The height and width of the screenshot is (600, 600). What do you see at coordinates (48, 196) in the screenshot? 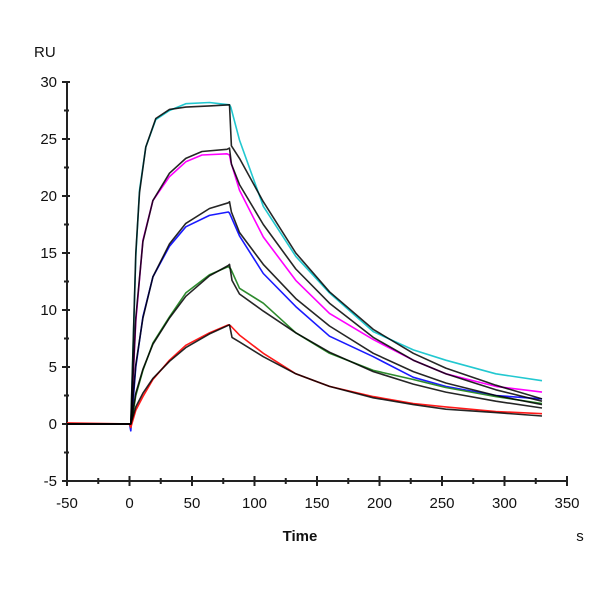
I see `y-tick-label: 20` at bounding box center [48, 196].